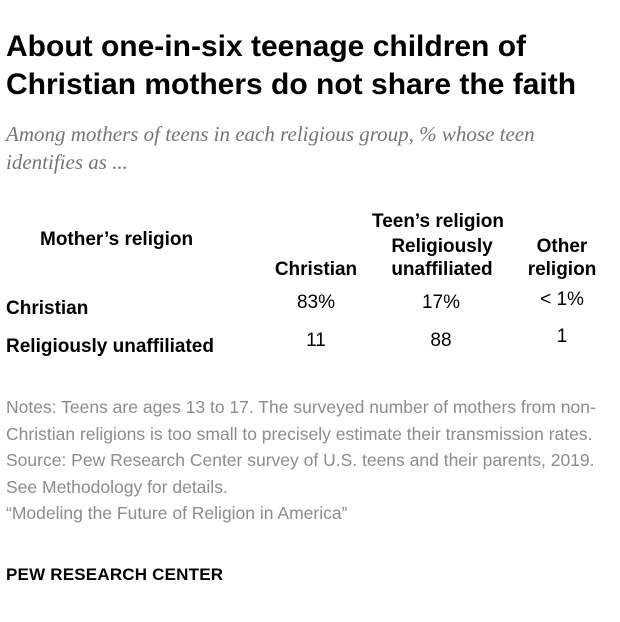 The width and height of the screenshot is (620, 622). What do you see at coordinates (562, 258) in the screenshot?
I see `column-header-other: Other religion` at bounding box center [562, 258].